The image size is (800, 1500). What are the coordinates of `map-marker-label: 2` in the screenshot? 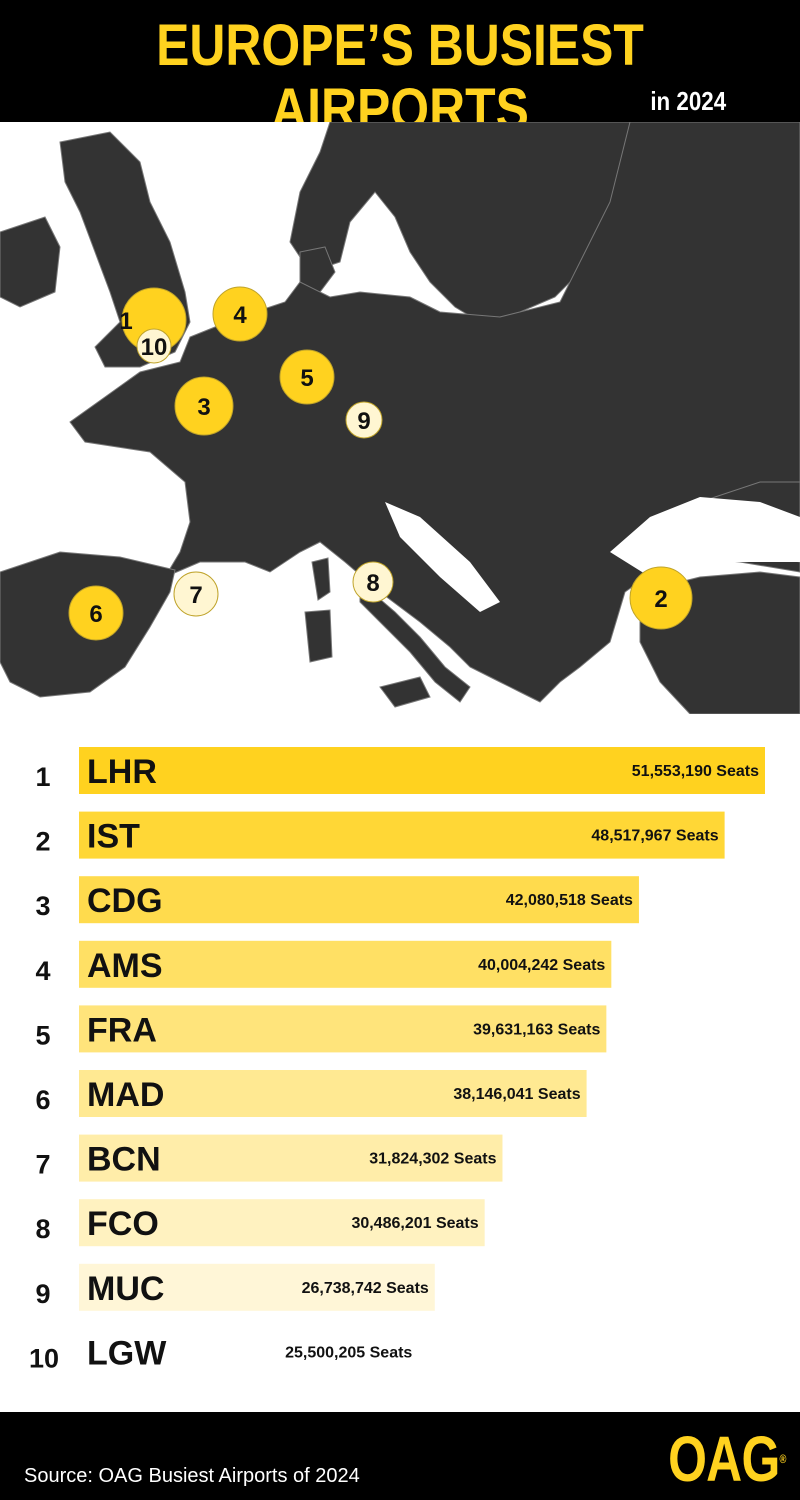 It's located at (660, 599).